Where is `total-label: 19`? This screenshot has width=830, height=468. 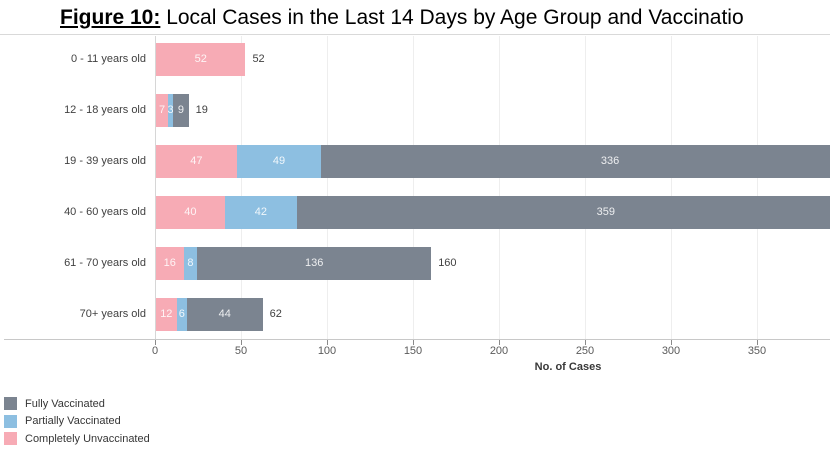
total-label: 19 is located at coordinates (201, 109).